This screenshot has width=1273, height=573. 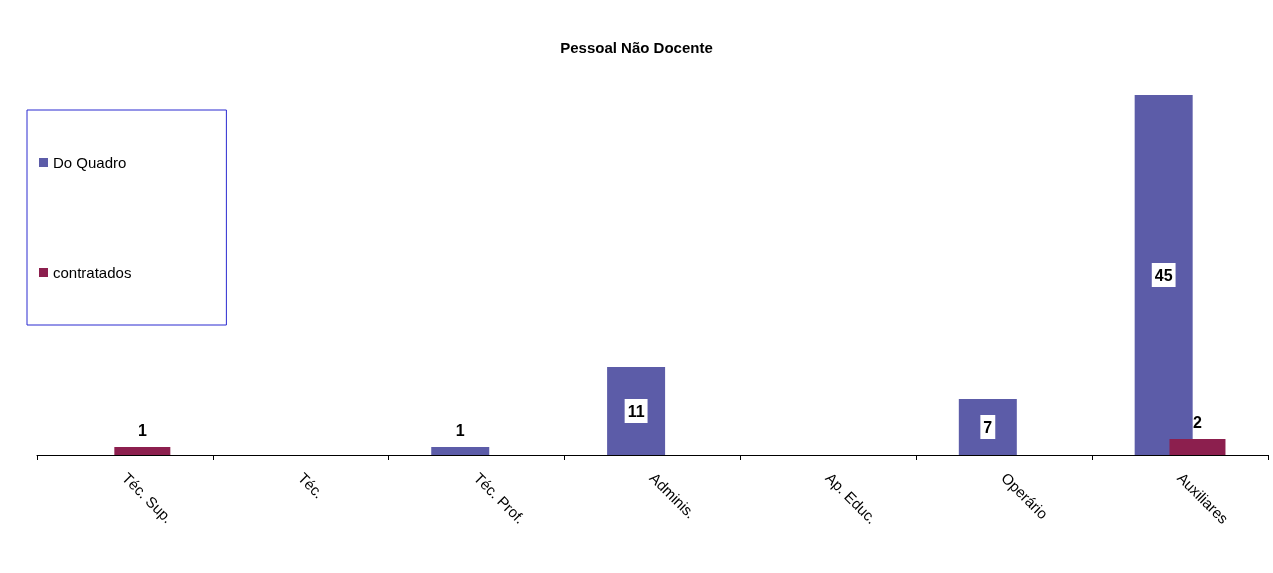 I want to click on data-label: 45, so click(x=1163, y=275).